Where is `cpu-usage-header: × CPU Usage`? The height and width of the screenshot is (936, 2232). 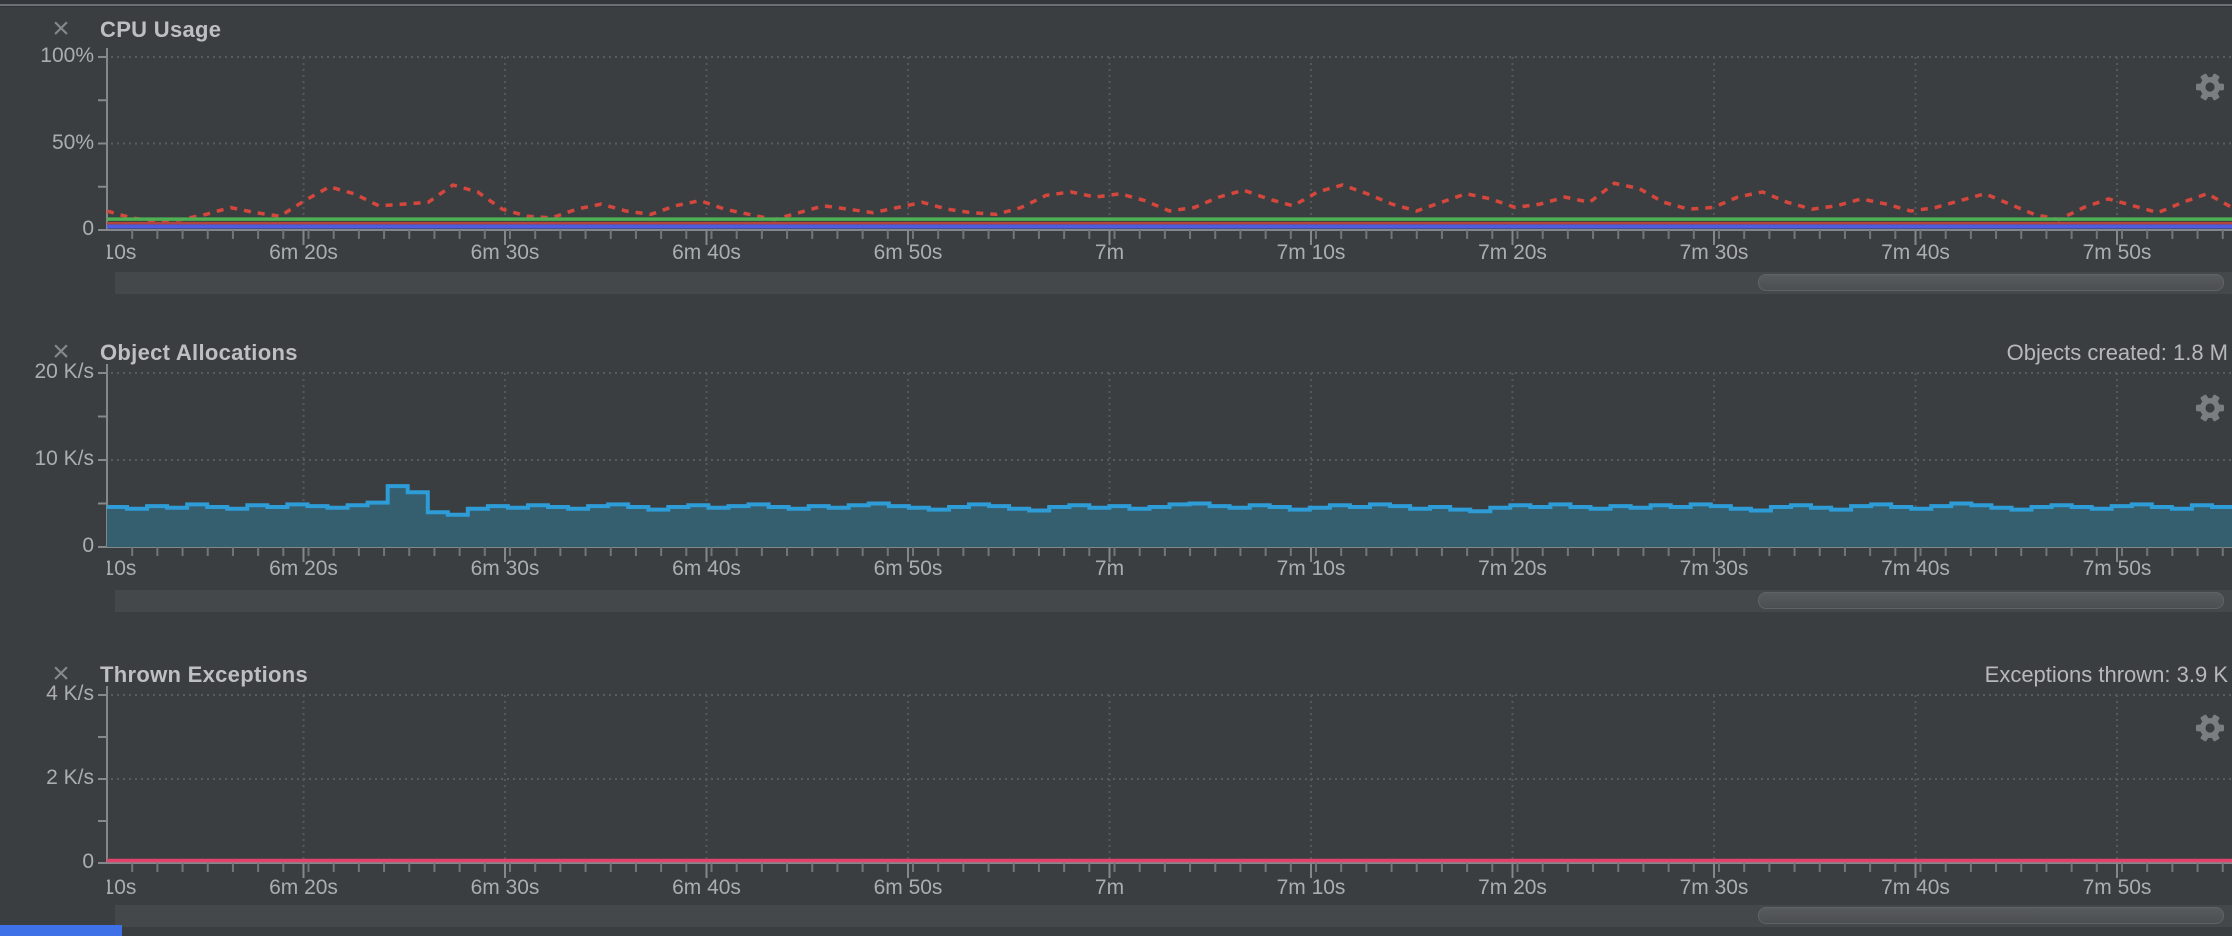 cpu-usage-header: × CPU Usage is located at coordinates (1116, 30).